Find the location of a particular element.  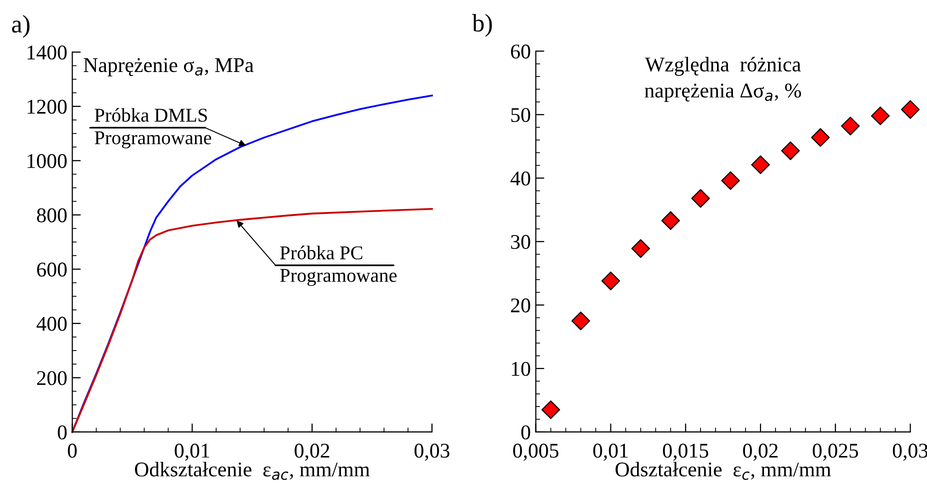

chart-title: a) is located at coordinates (21, 26).